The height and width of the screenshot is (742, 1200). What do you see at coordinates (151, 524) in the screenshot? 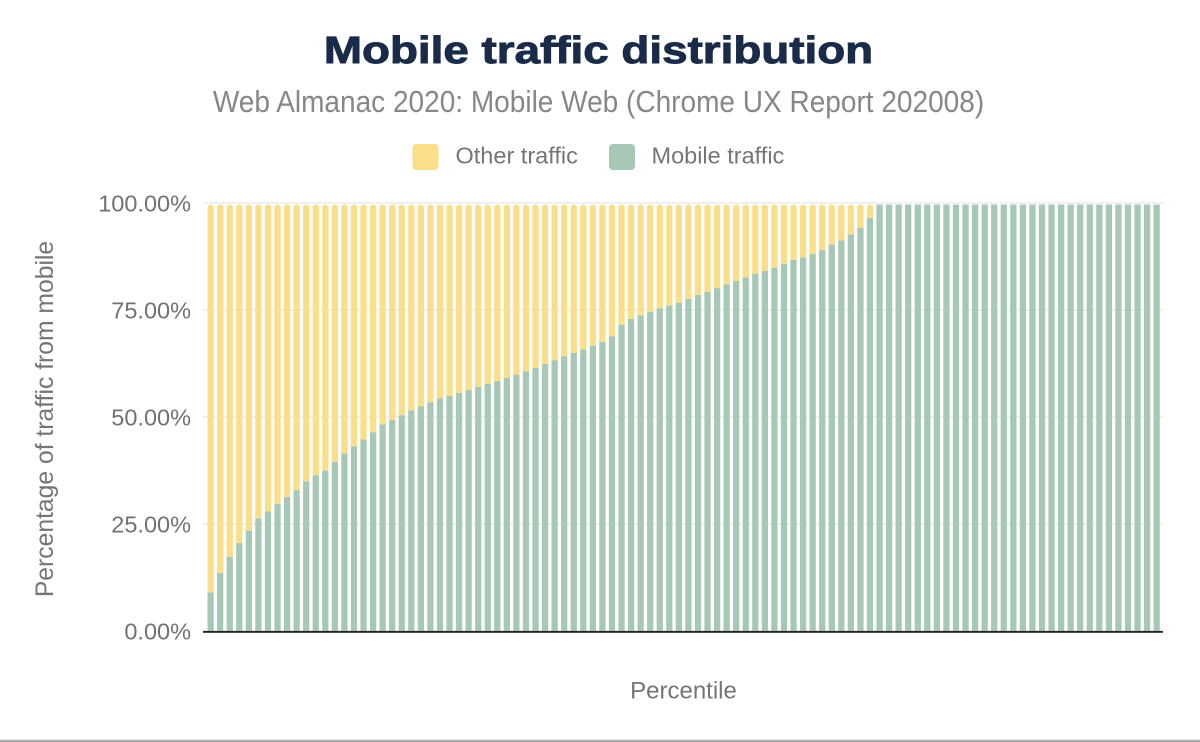
I see `svg-text: 25.00%` at bounding box center [151, 524].